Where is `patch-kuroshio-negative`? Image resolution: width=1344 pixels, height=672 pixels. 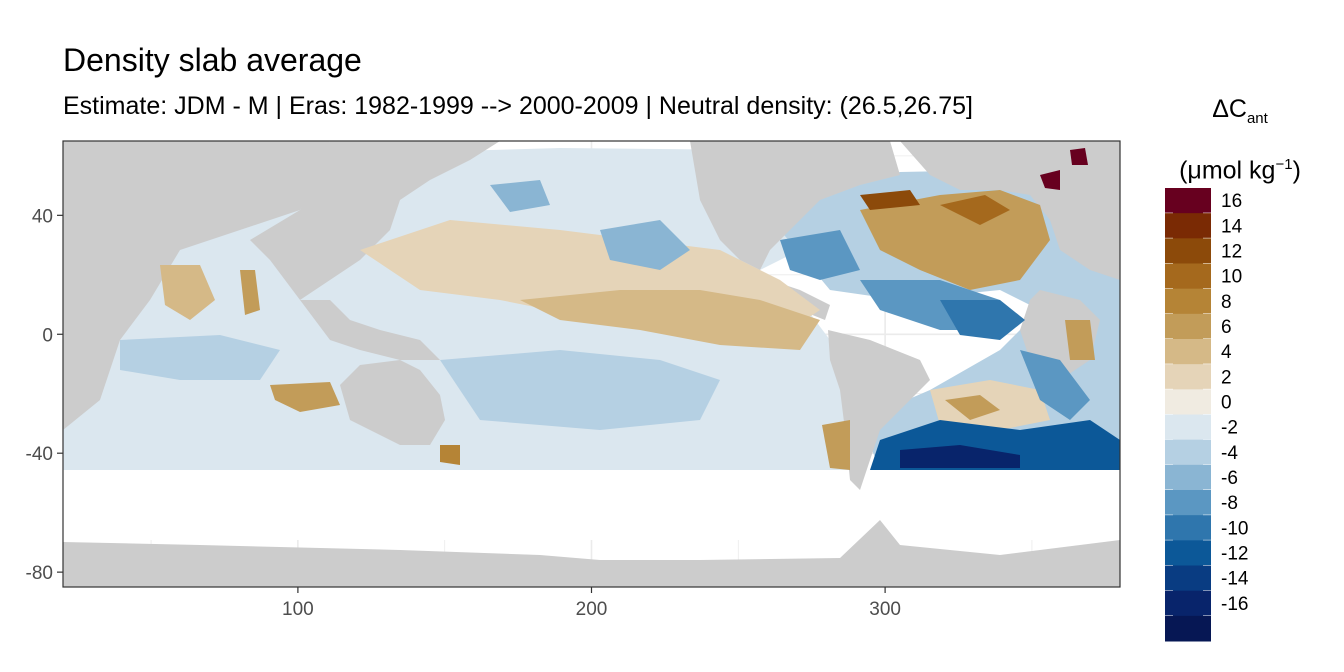 patch-kuroshio-negative is located at coordinates (520, 196).